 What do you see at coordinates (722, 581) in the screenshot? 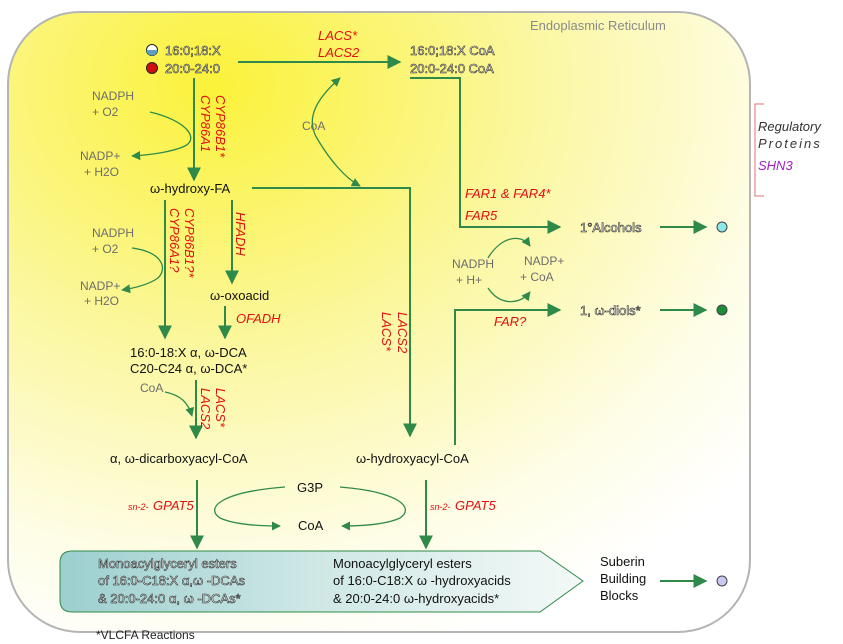
I see `suberin-dot` at bounding box center [722, 581].